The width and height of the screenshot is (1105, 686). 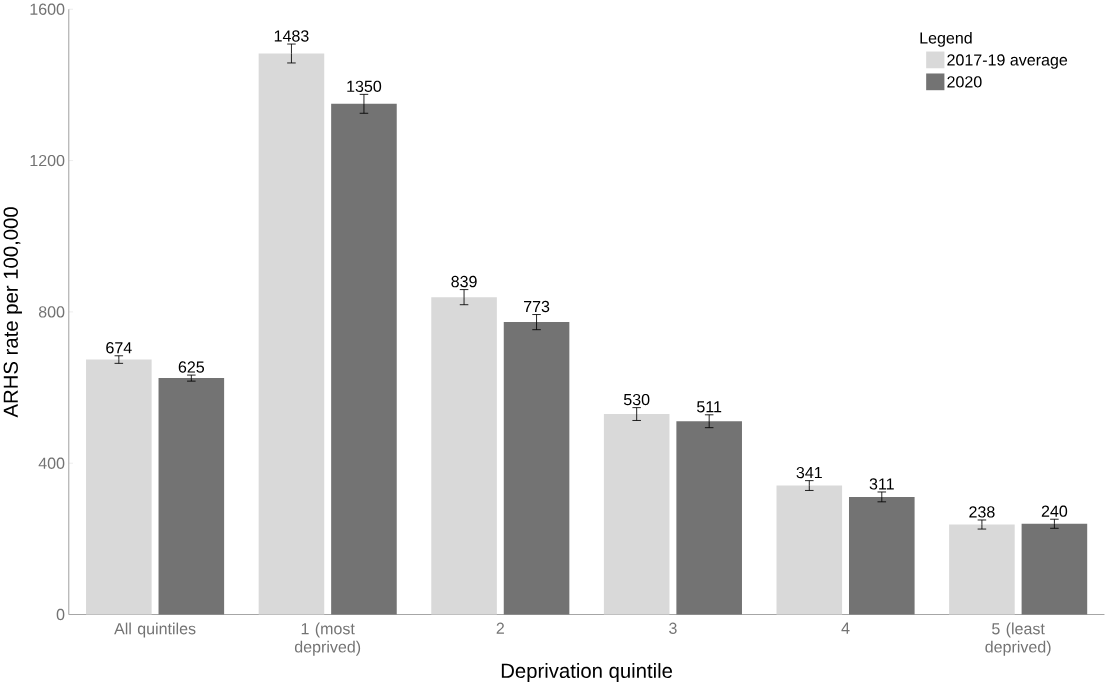 What do you see at coordinates (845, 628) in the screenshot?
I see `x-tick-label: 4` at bounding box center [845, 628].